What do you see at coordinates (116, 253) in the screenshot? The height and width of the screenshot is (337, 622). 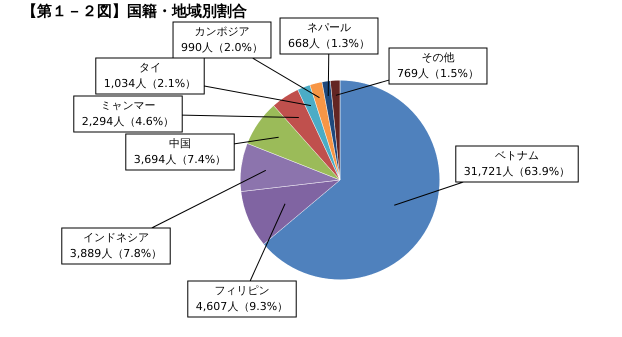 I see `data-label: 3,889人（7.8%）` at bounding box center [116, 253].